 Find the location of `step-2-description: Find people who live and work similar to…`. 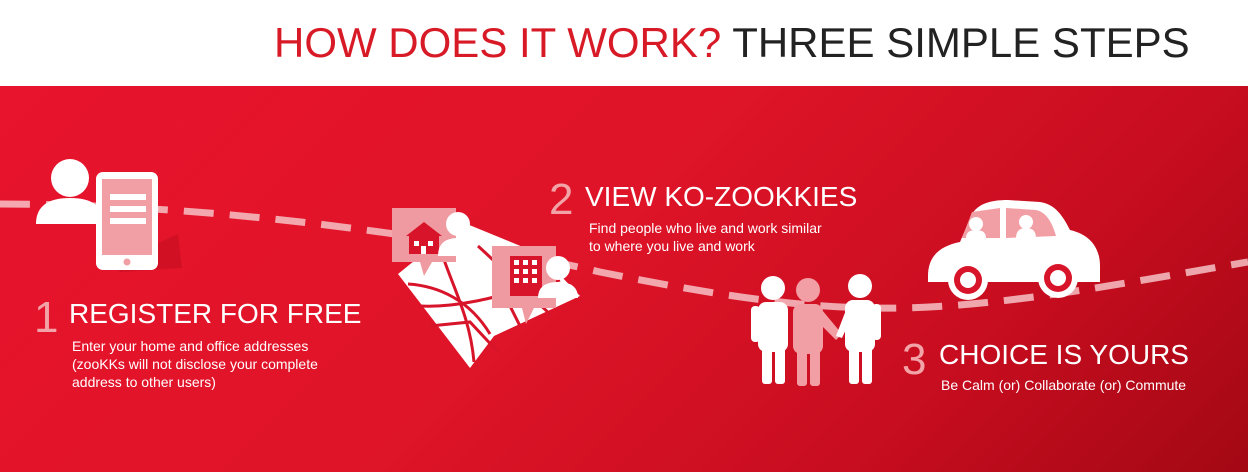

step-2-description: Find people who live and work similar to… is located at coordinates (739, 237).